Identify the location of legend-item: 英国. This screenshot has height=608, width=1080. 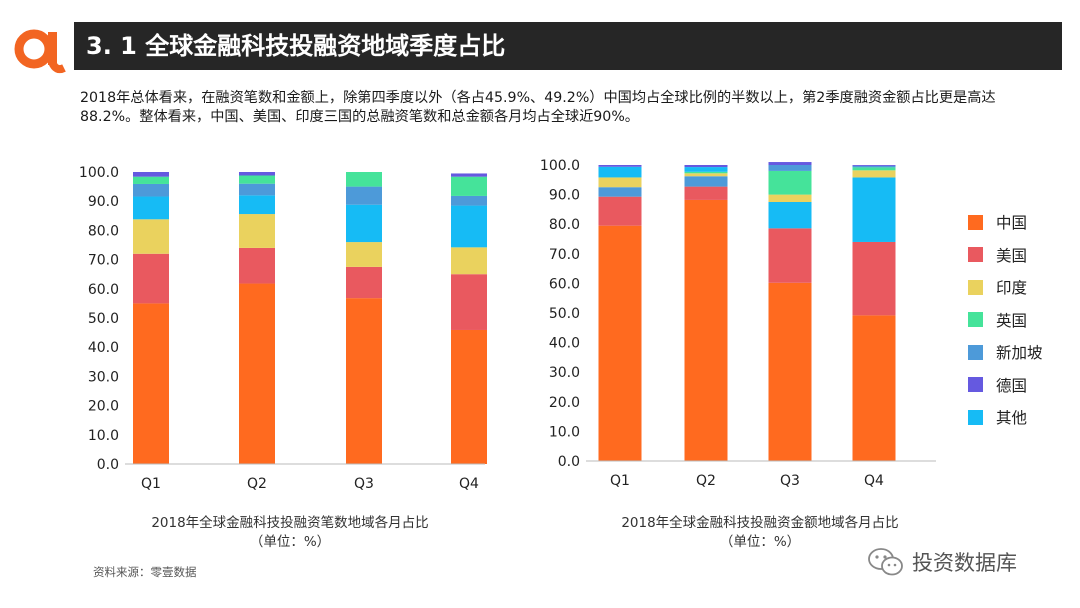
(1005, 320).